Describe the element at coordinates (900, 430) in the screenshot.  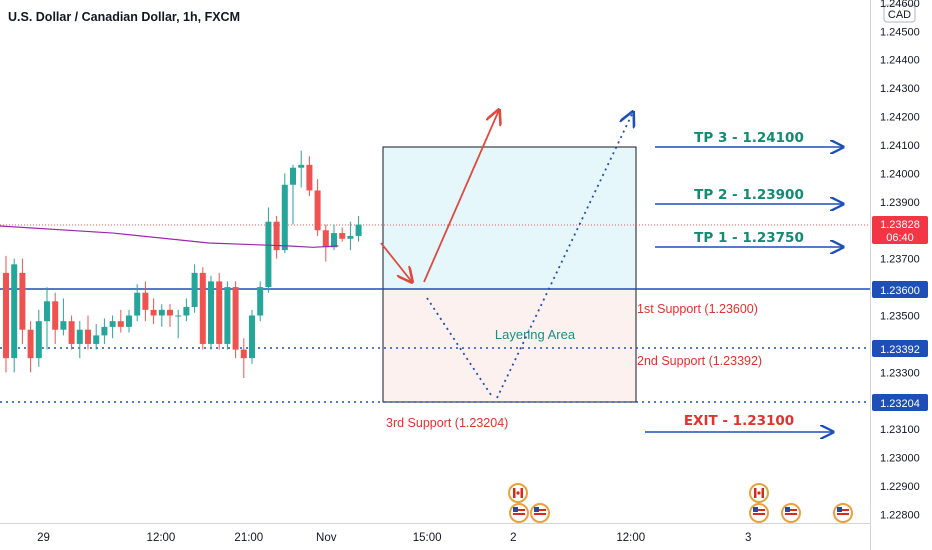
I see `price-tick: 1.23100` at that location.